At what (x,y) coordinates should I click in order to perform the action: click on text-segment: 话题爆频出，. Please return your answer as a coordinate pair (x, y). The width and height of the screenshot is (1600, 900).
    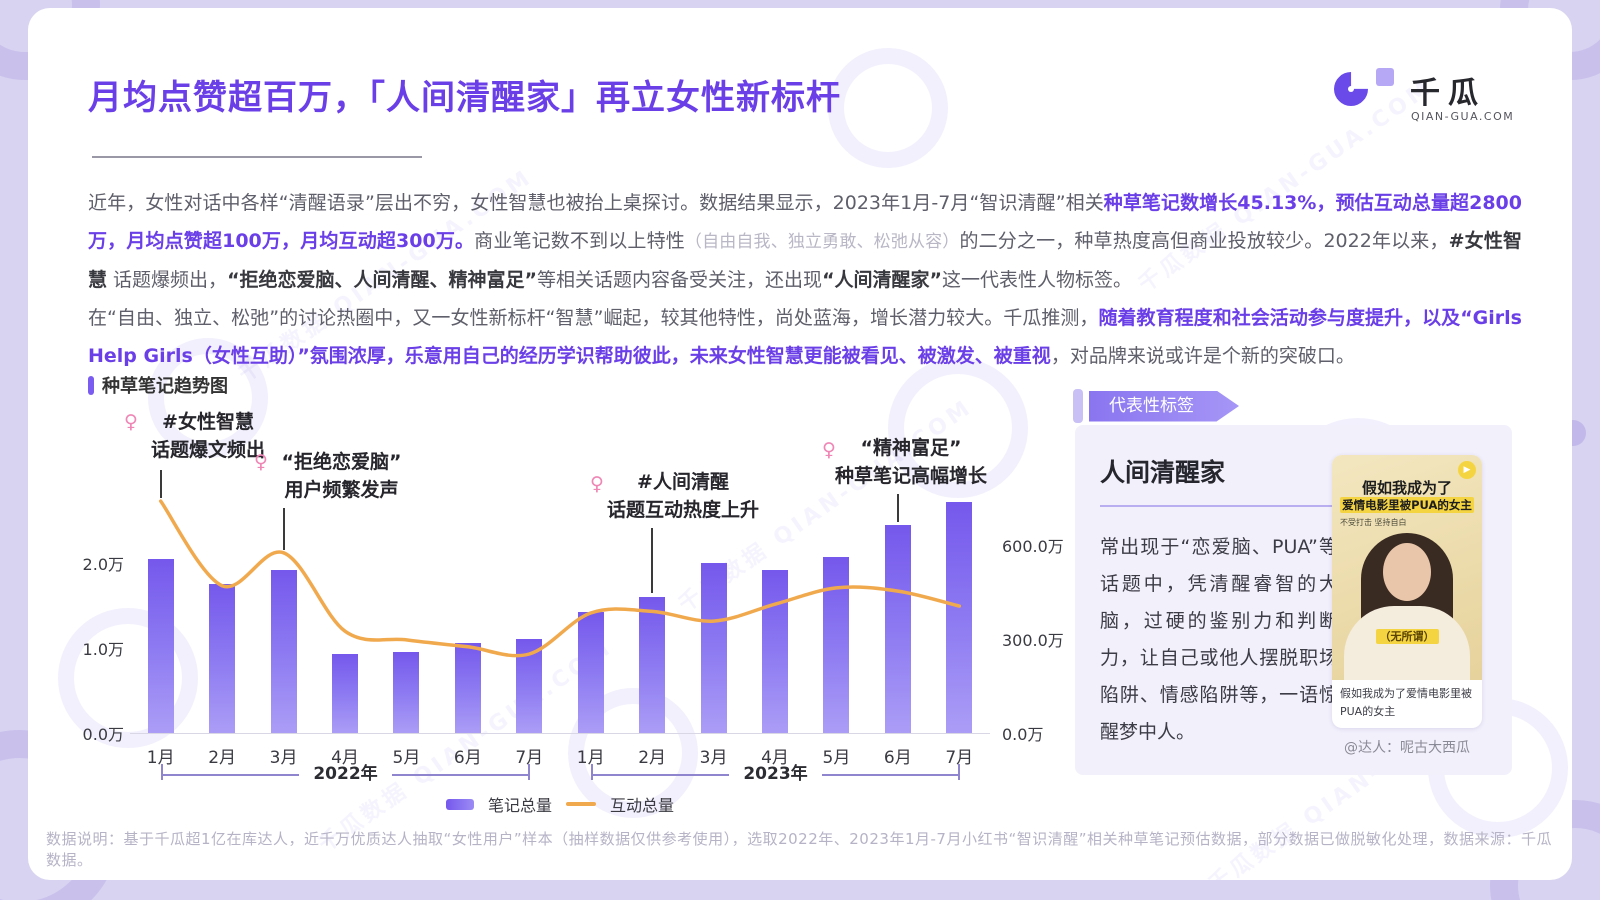
    Looking at the image, I should click on (167, 280).